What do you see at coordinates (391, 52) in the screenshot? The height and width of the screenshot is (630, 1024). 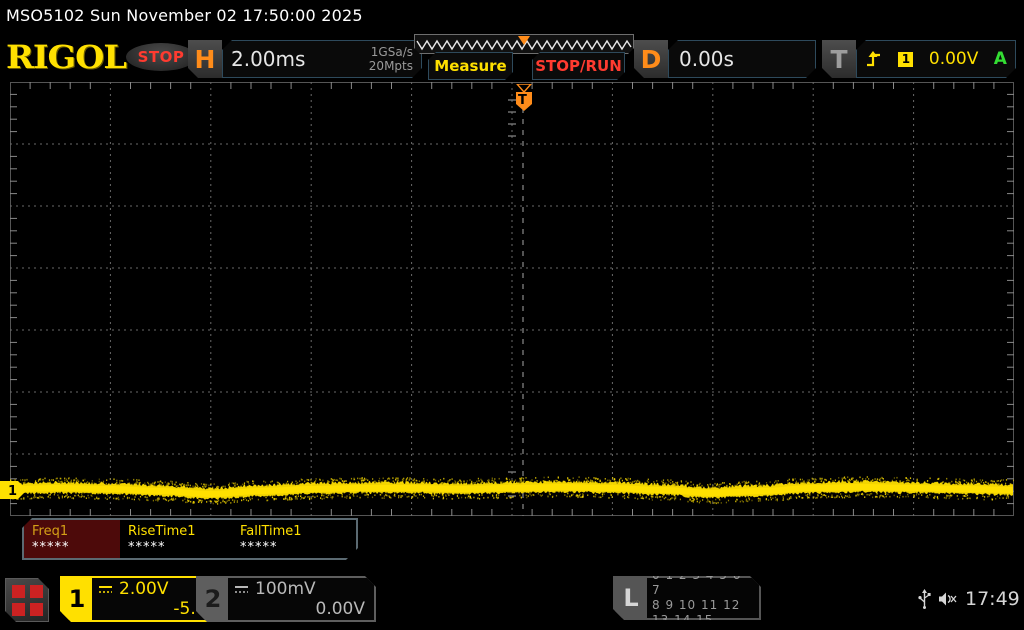 I see `sample-rate-value: 1GSa/s` at bounding box center [391, 52].